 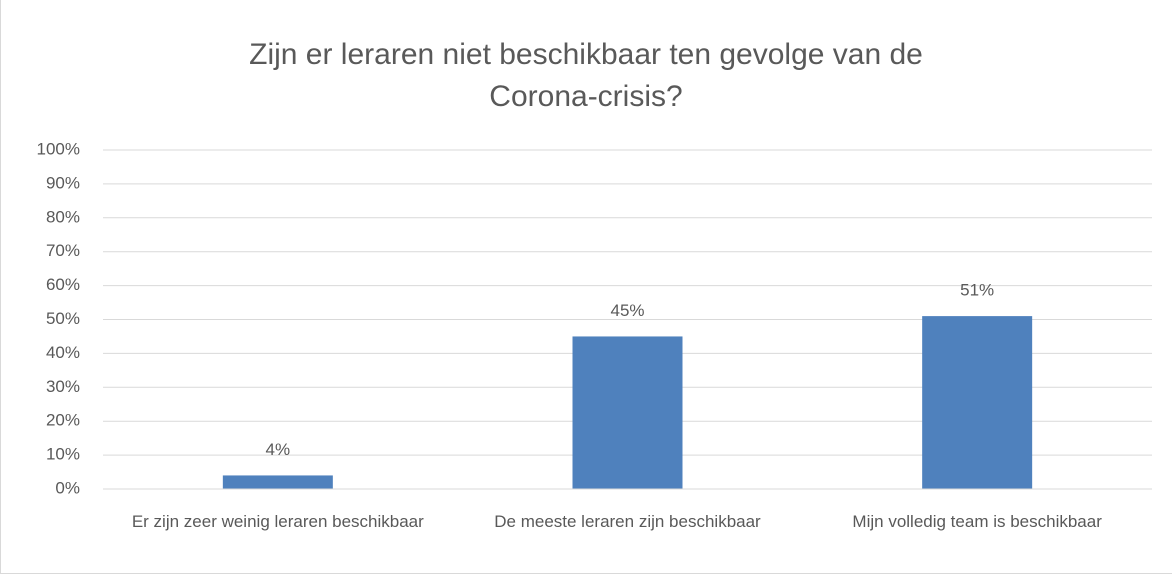 I want to click on x-tick-label: De meeste leraren zijn beschikbaar, so click(x=627, y=521).